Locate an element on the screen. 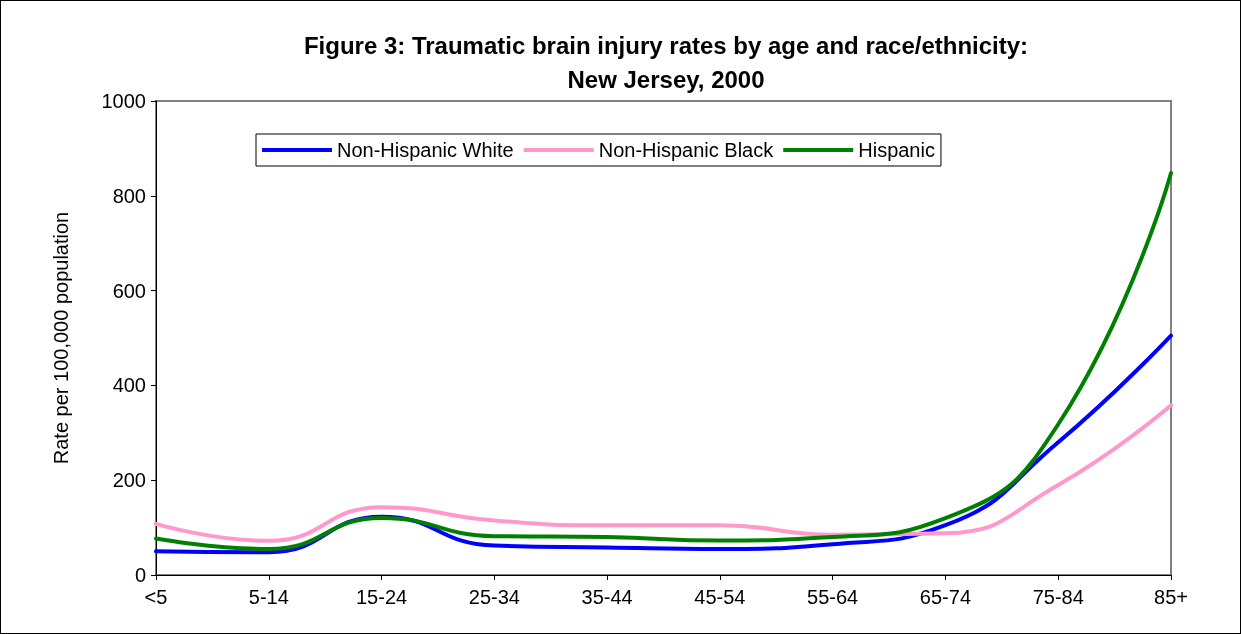  x-tick-label: 75-84 is located at coordinates (1058, 597).